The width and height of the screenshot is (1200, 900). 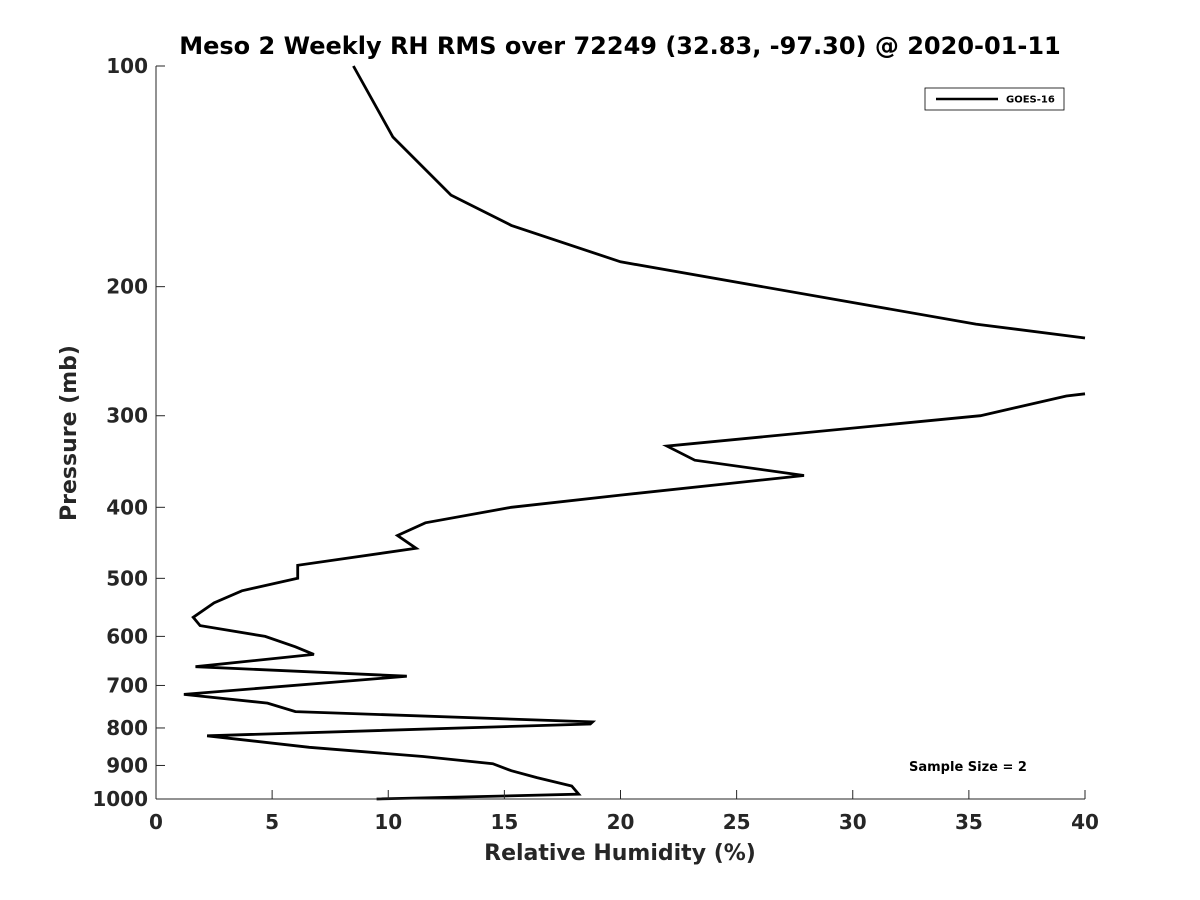 What do you see at coordinates (1085, 822) in the screenshot?
I see `x-tick-label: 40` at bounding box center [1085, 822].